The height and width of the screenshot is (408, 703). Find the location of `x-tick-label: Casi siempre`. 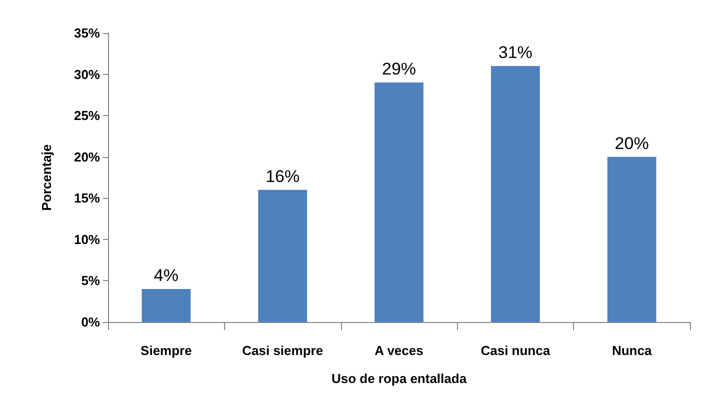

x-tick-label: Casi siempre is located at coordinates (283, 350).